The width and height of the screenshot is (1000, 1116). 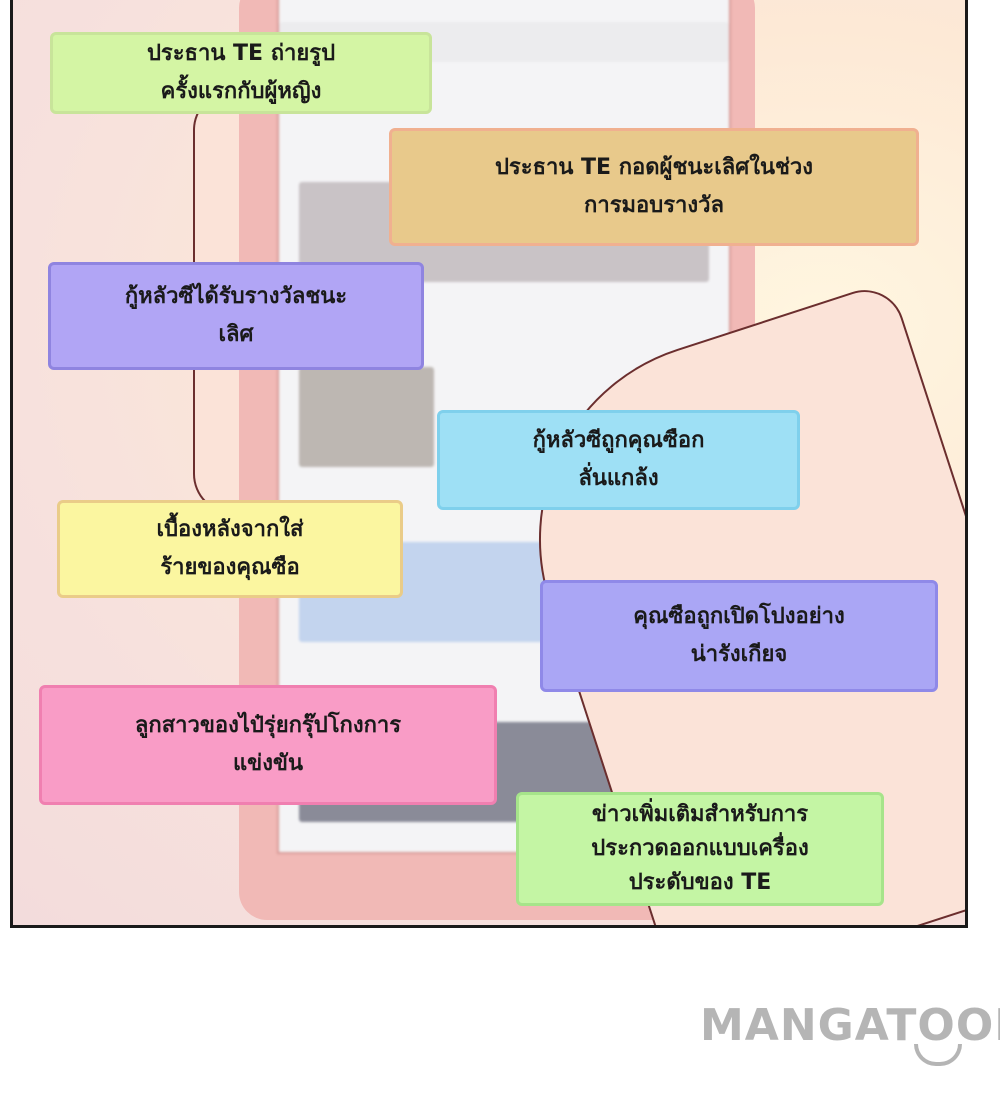 What do you see at coordinates (618, 460) in the screenshot?
I see `note-4: กู้หลัวซีถูกคุณซือกลั่นแกล้ง` at bounding box center [618, 460].